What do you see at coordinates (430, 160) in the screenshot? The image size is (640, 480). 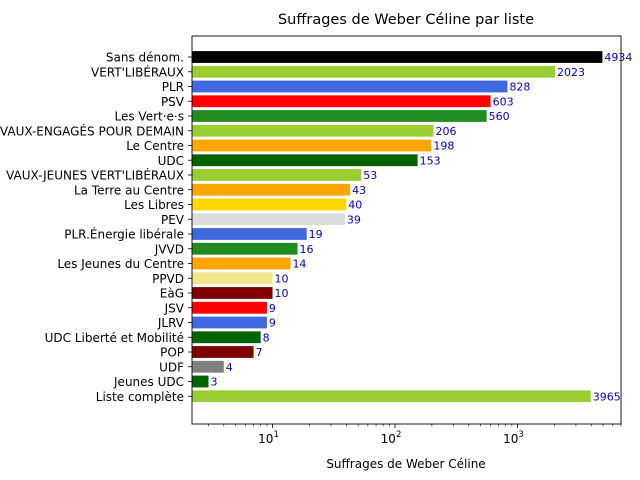 I see `bar-value-label: 153` at bounding box center [430, 160].